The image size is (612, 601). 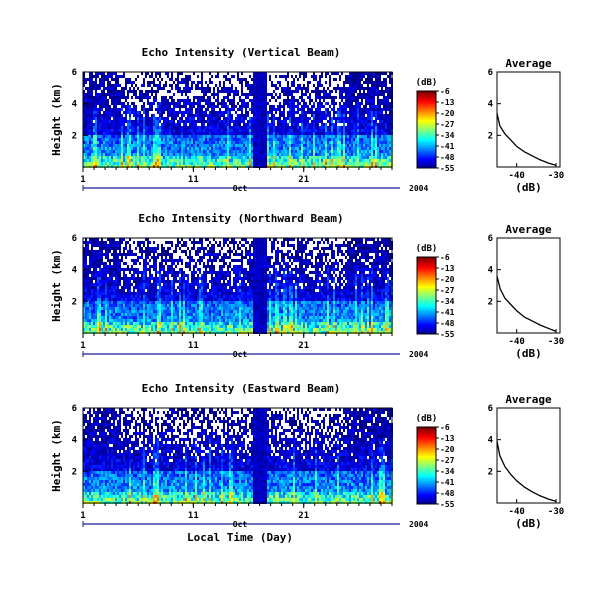 I want to click on panel-title: Echo Intensity (Northward Beam), so click(x=240, y=218).